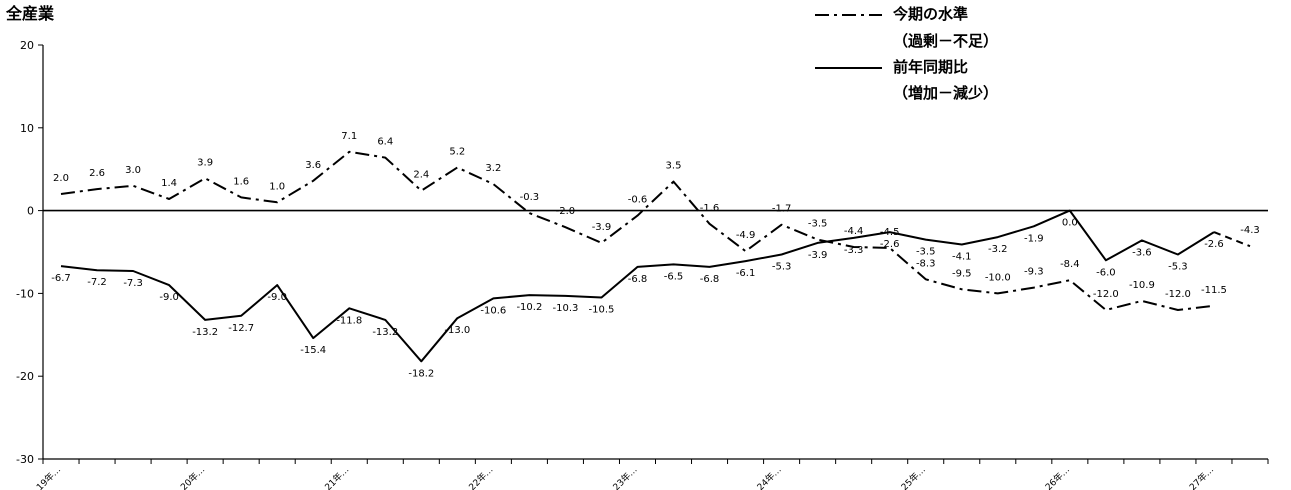 Image resolution: width=1291 pixels, height=490 pixels. What do you see at coordinates (313, 165) in the screenshot?
I see `data-label: 3.6` at bounding box center [313, 165].